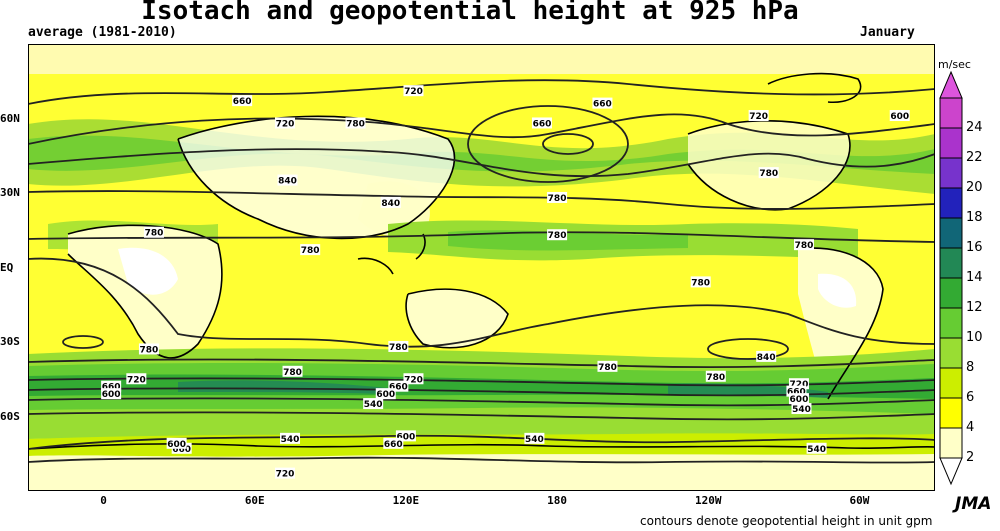  What do you see at coordinates (974, 187) in the screenshot?
I see `colorbar-tick-label: 20` at bounding box center [974, 187].